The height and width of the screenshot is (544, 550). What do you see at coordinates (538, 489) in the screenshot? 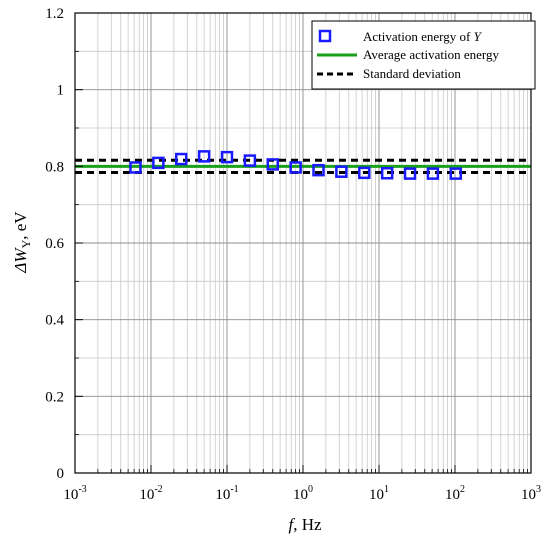
I see `x-tick-label-exponent: 3` at bounding box center [538, 489].